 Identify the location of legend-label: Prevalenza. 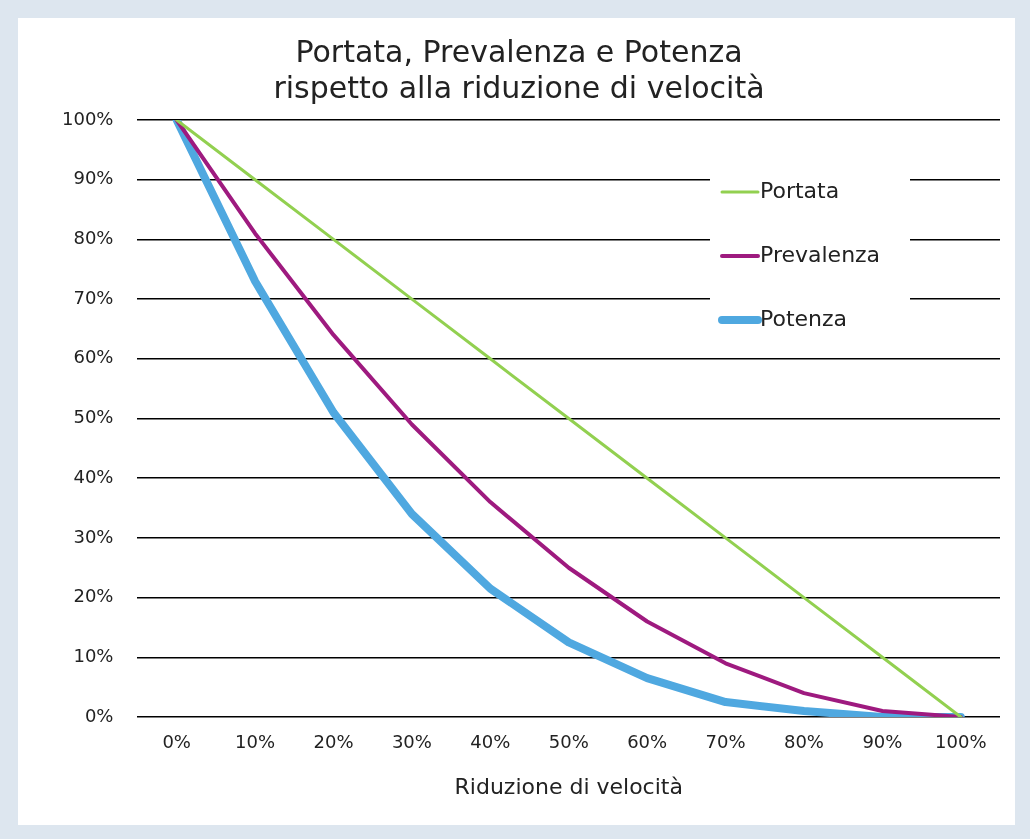
(820, 254).